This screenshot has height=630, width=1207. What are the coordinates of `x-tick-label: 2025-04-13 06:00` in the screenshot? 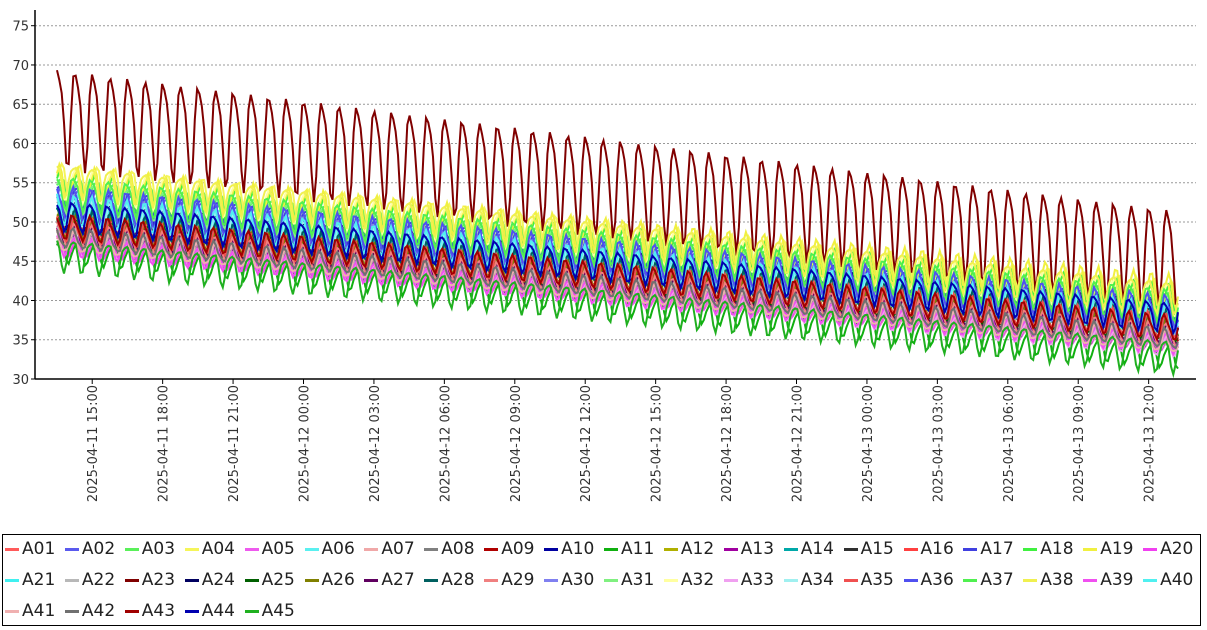 It's located at (1009, 443).